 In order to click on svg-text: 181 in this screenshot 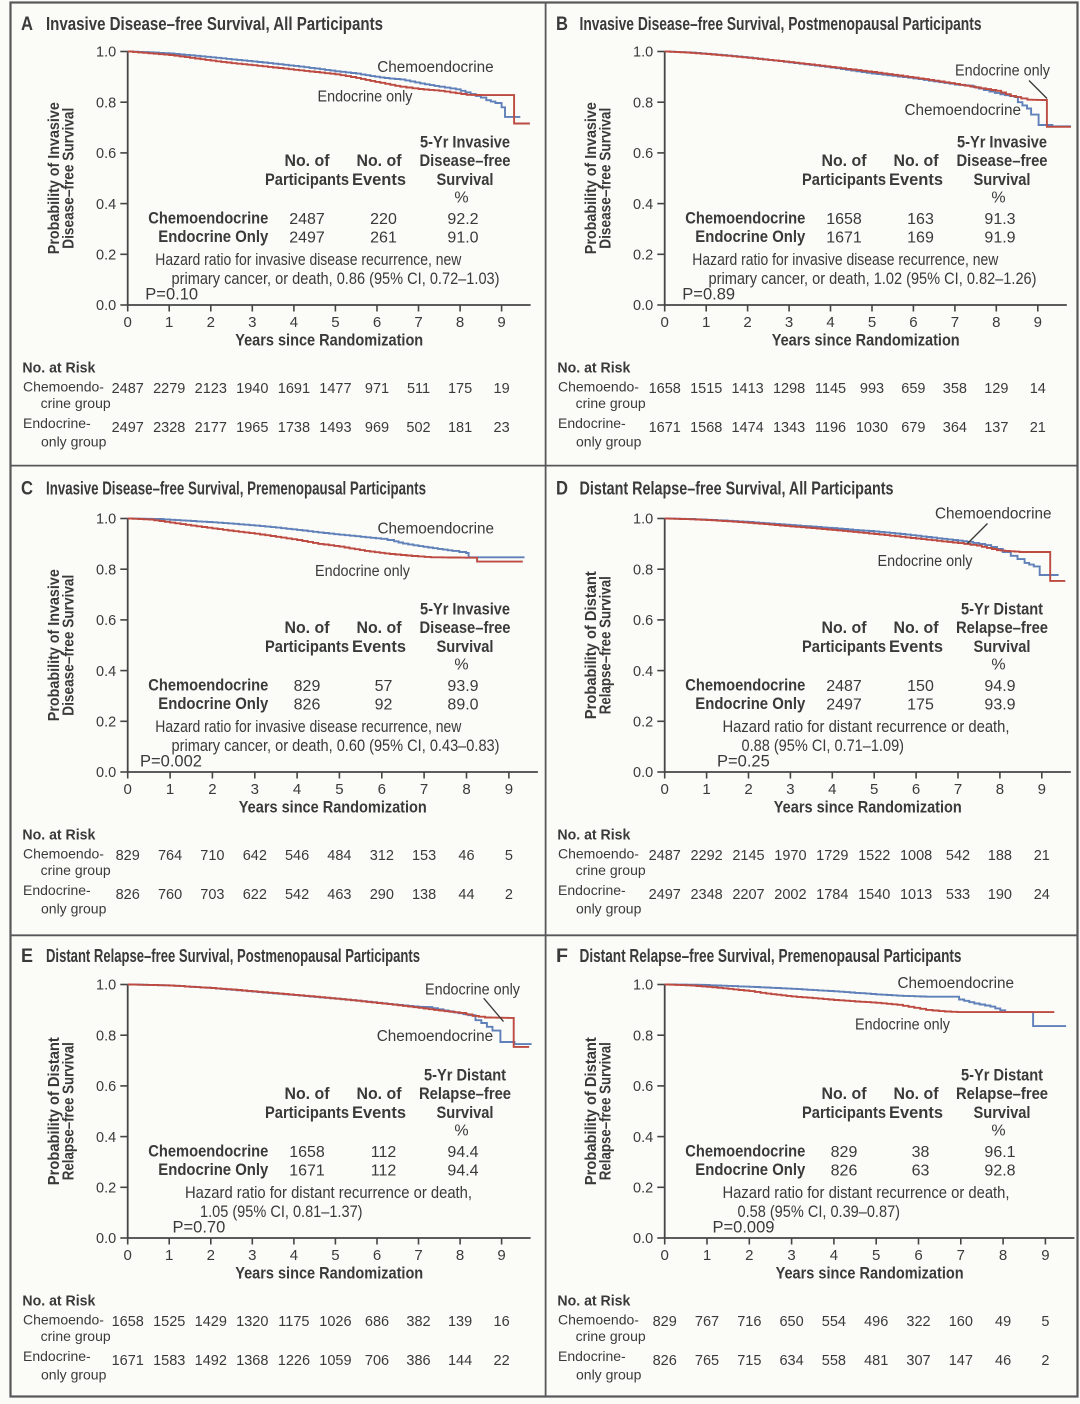, I will do `click(460, 428)`.